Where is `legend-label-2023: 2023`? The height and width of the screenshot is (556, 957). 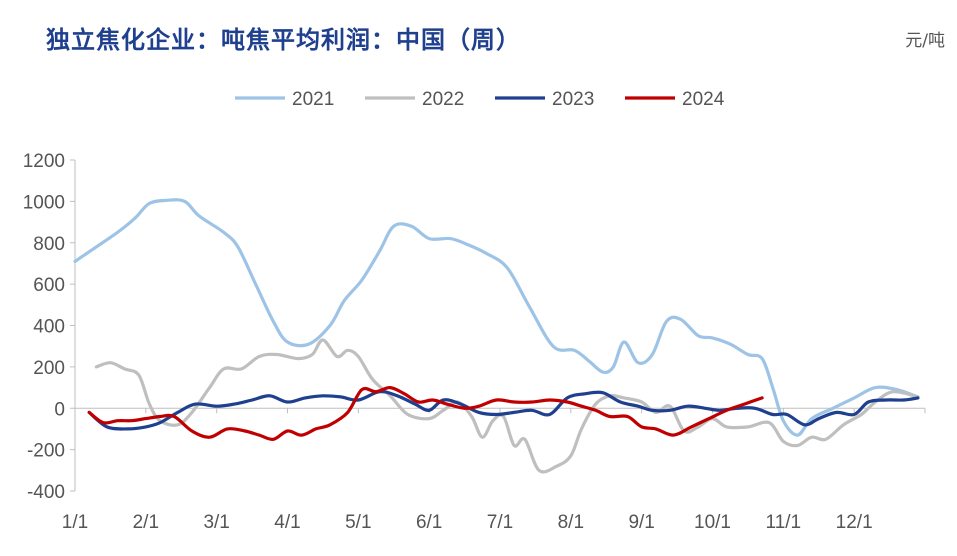 legend-label-2023: 2023 is located at coordinates (573, 99).